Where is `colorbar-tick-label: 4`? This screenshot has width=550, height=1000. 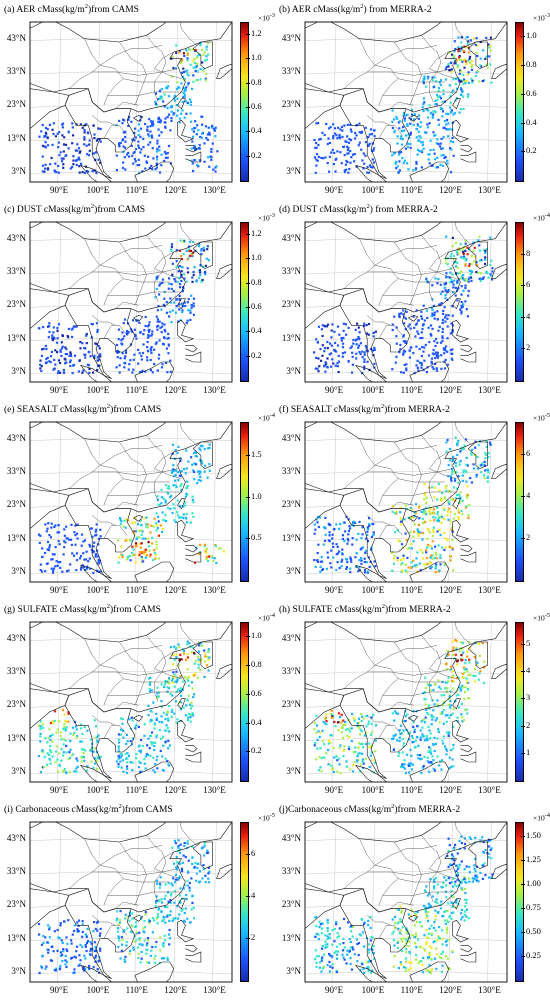
colorbar-tick-label: 4 is located at coordinates (528, 494).